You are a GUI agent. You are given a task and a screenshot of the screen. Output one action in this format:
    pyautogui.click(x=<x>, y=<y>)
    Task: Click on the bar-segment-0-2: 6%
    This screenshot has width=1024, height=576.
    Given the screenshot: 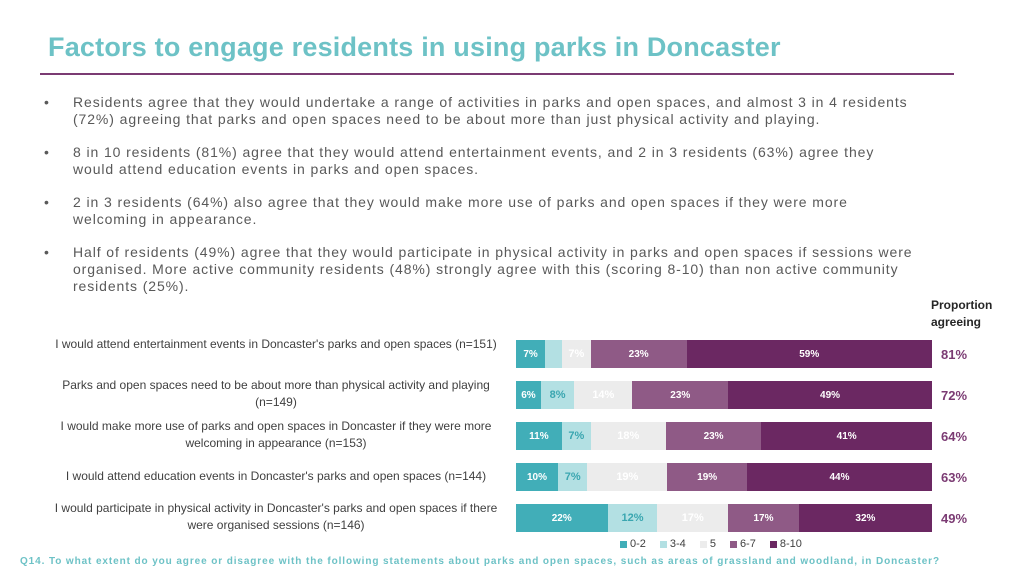 What is the action you would take?
    pyautogui.click(x=528, y=395)
    